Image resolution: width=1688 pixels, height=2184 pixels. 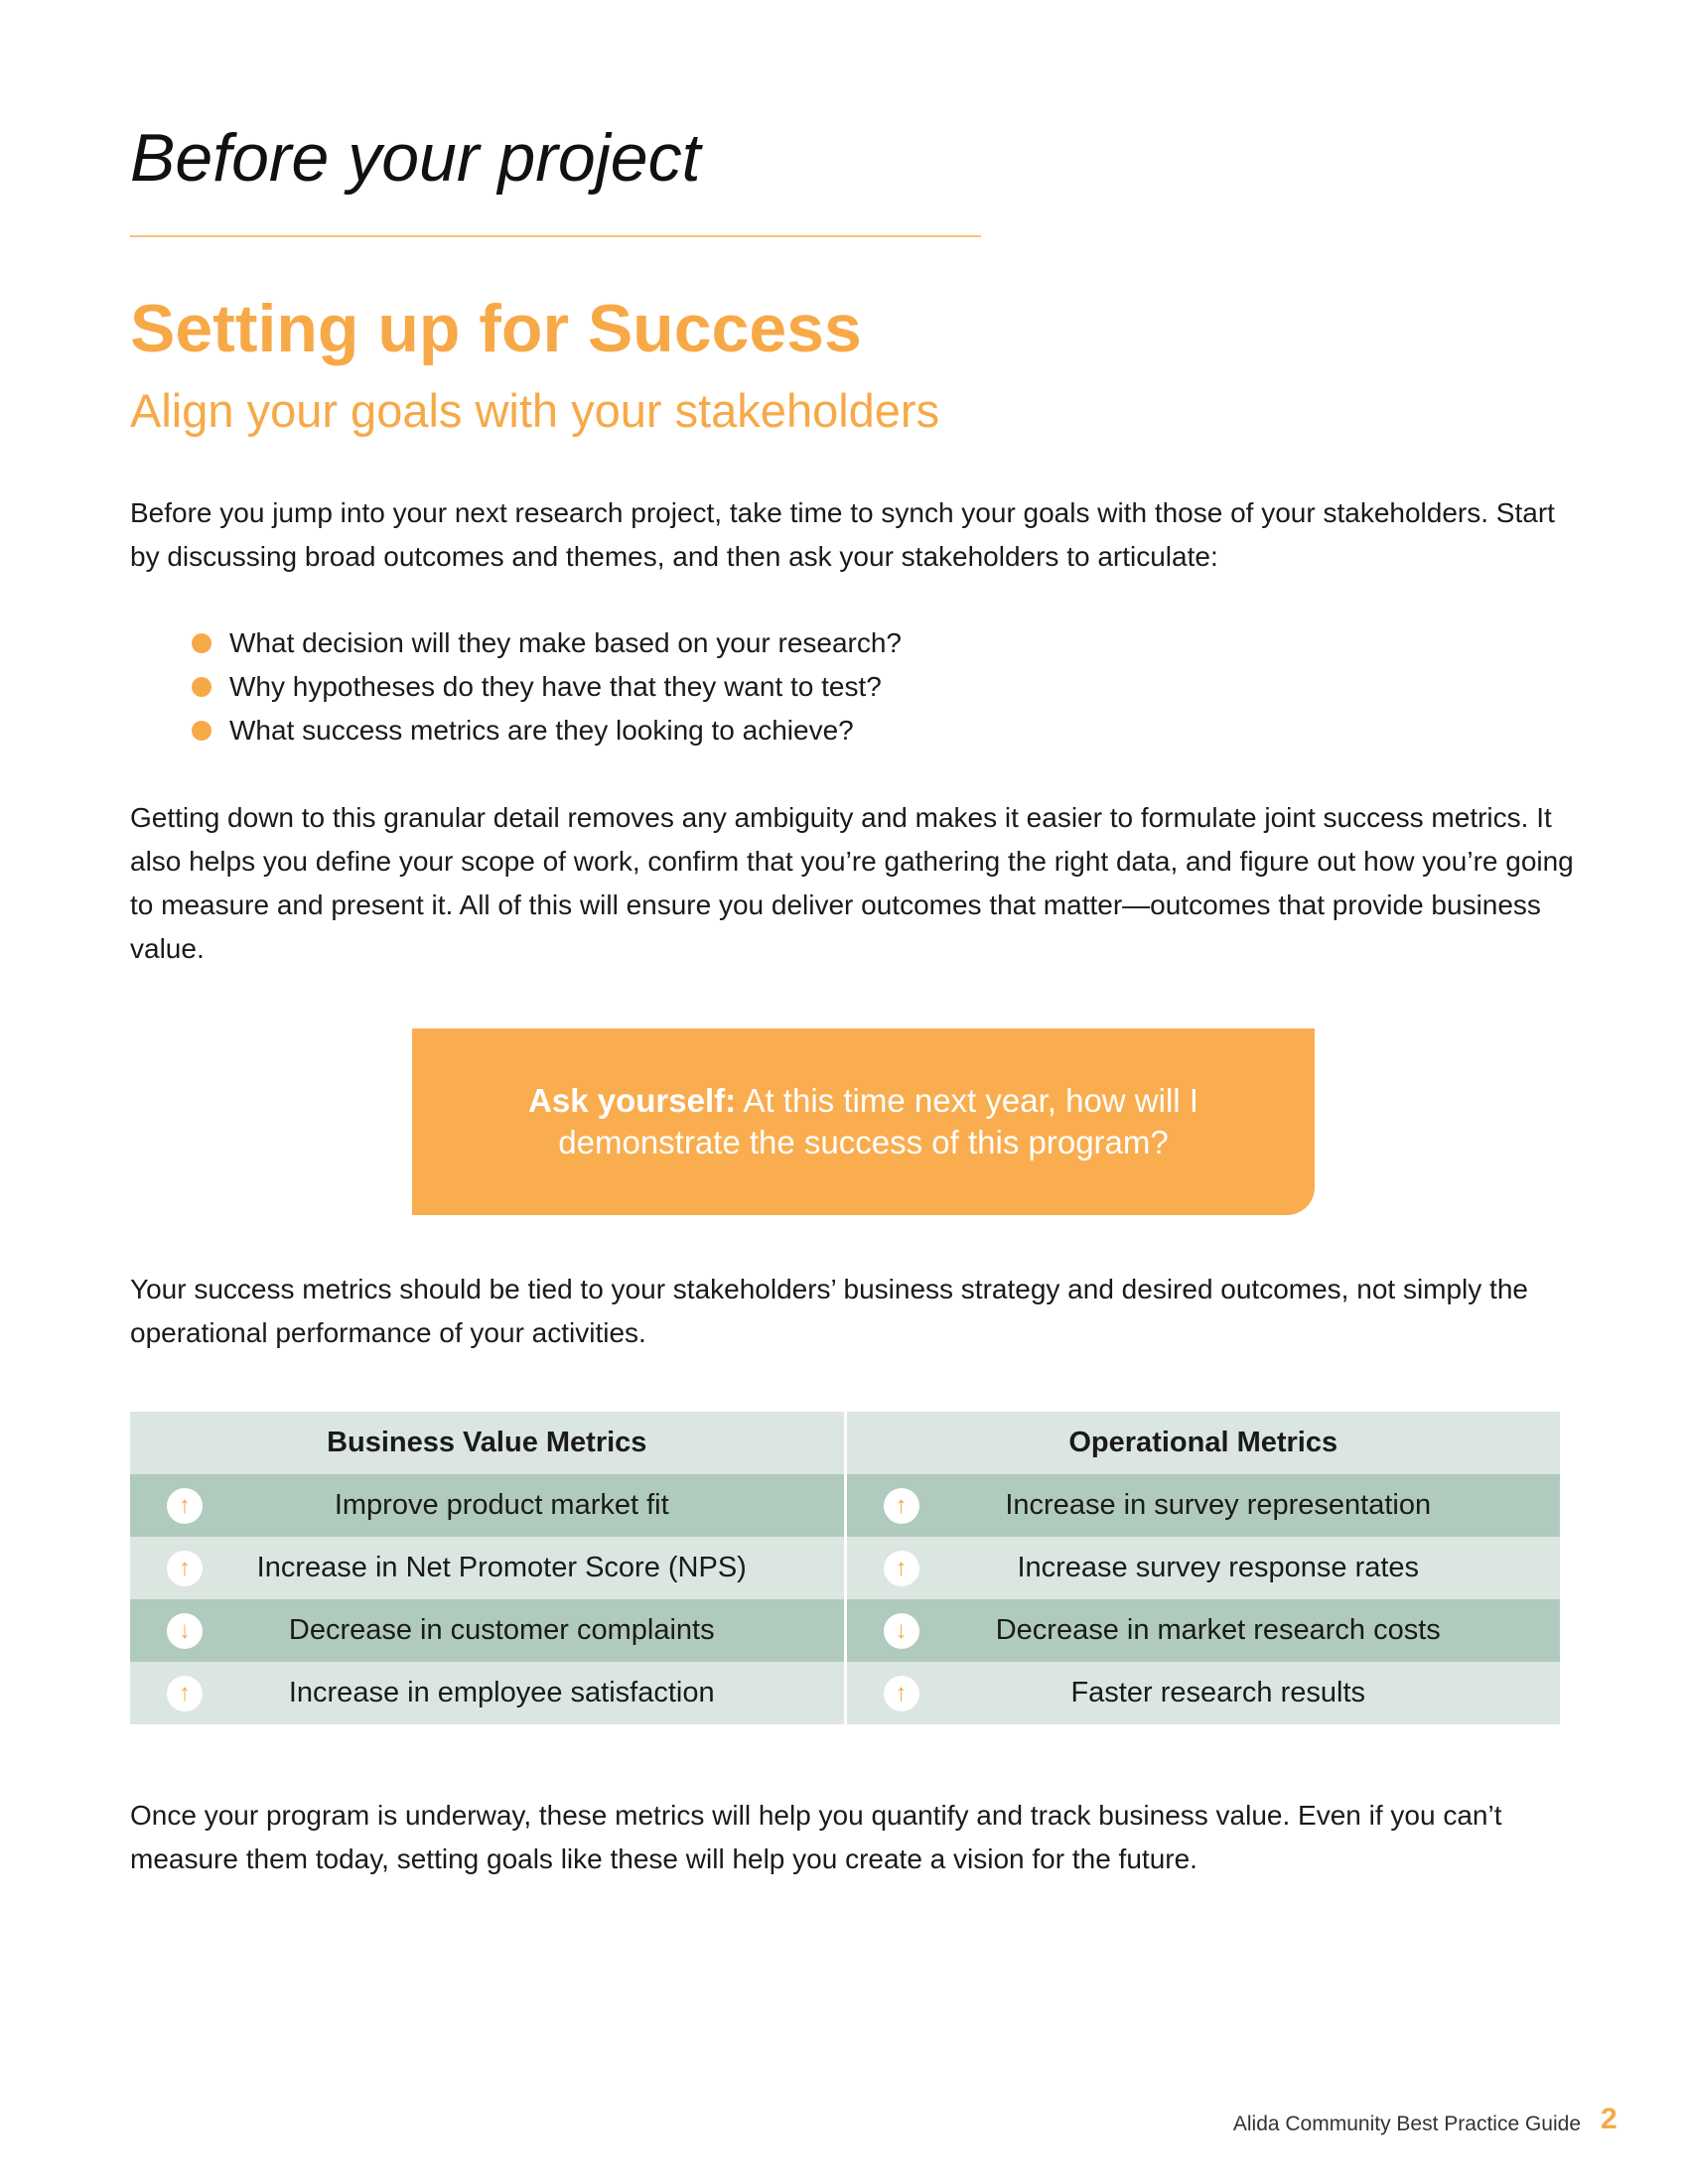 I want to click on table-cell: ↓ Decrease in market research costs, so click(x=1201, y=1630).